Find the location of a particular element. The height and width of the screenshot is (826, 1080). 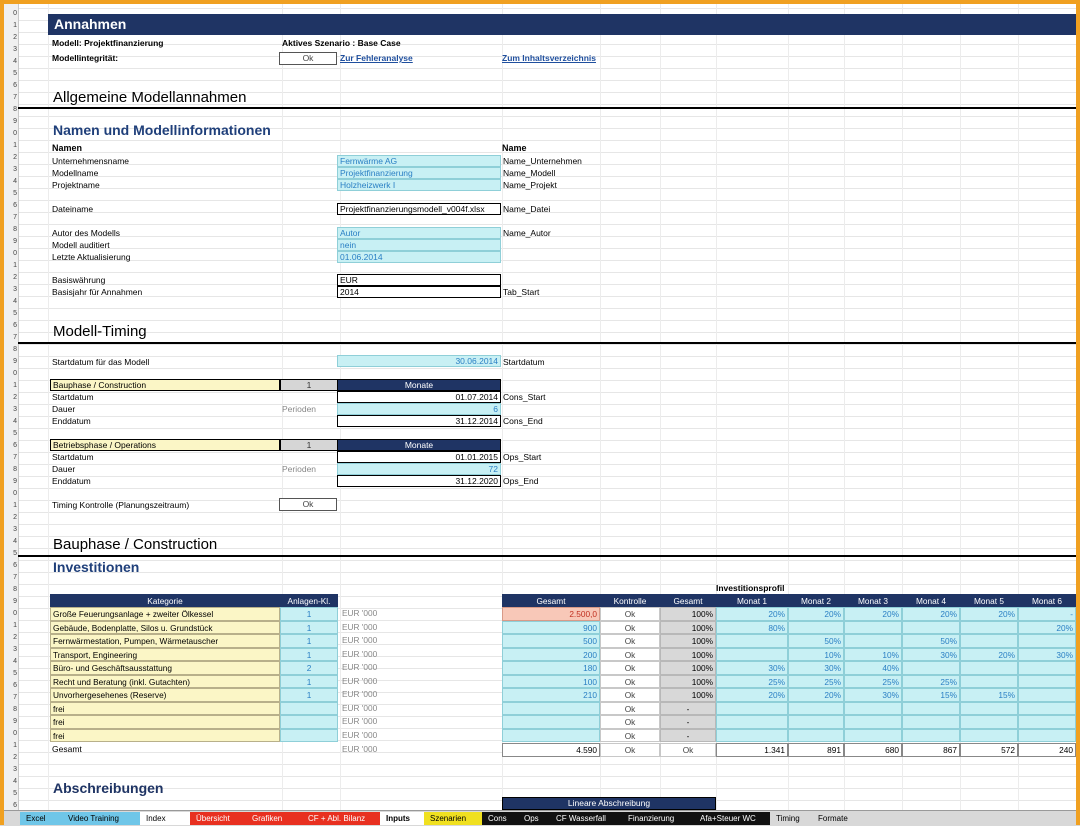

kategorie-cell: Große Feuerungsanlage + zweiter Ölkessel is located at coordinates (165, 614).